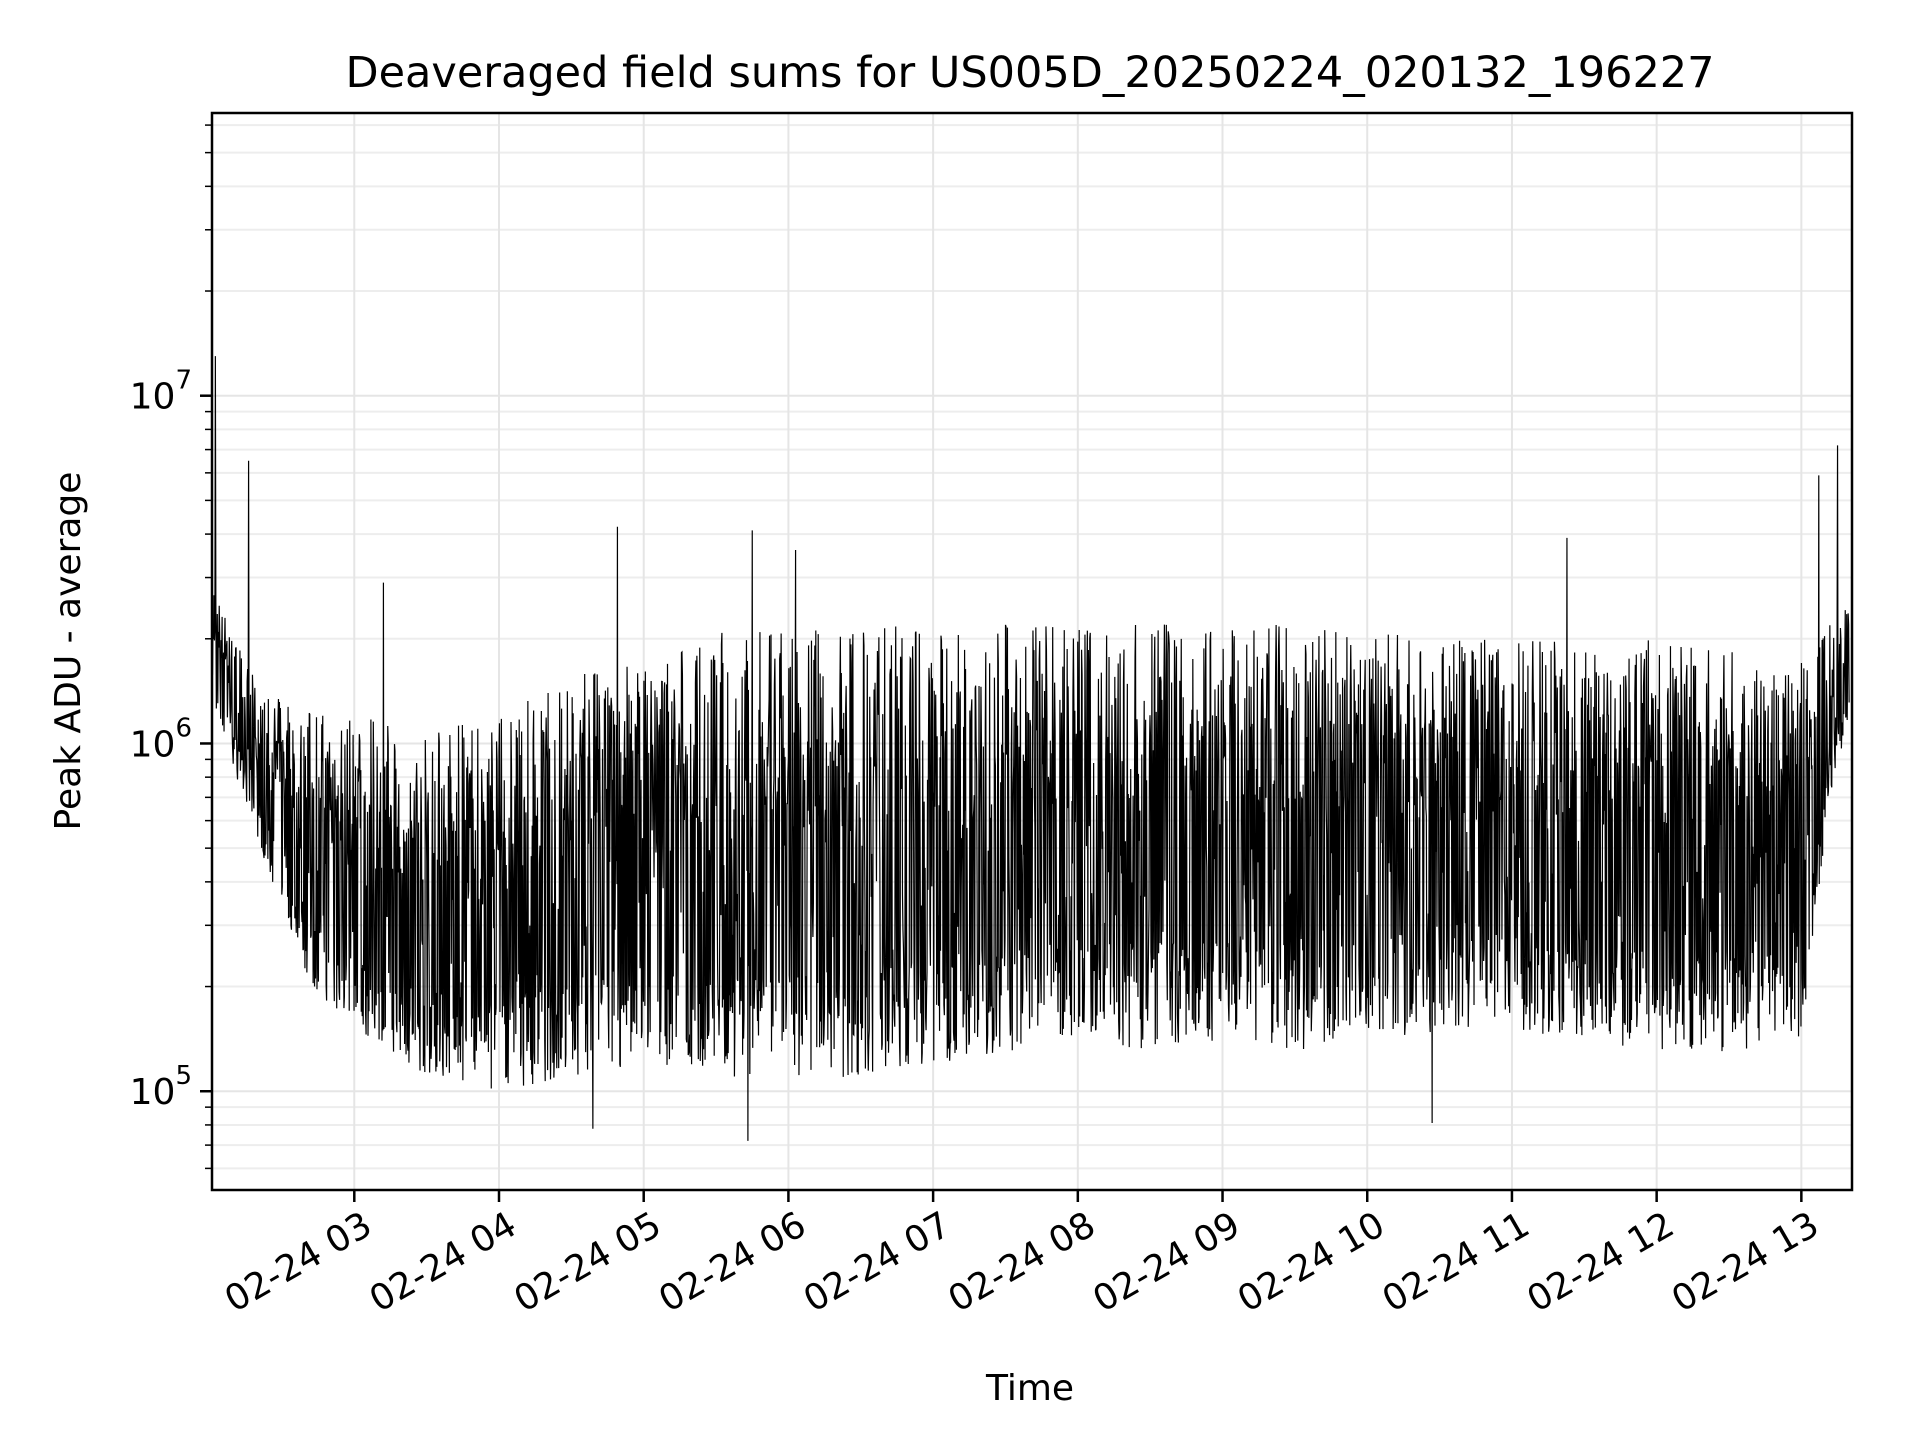  I want to click on x-tick-label: 02-24 10, so click(1311, 1262).